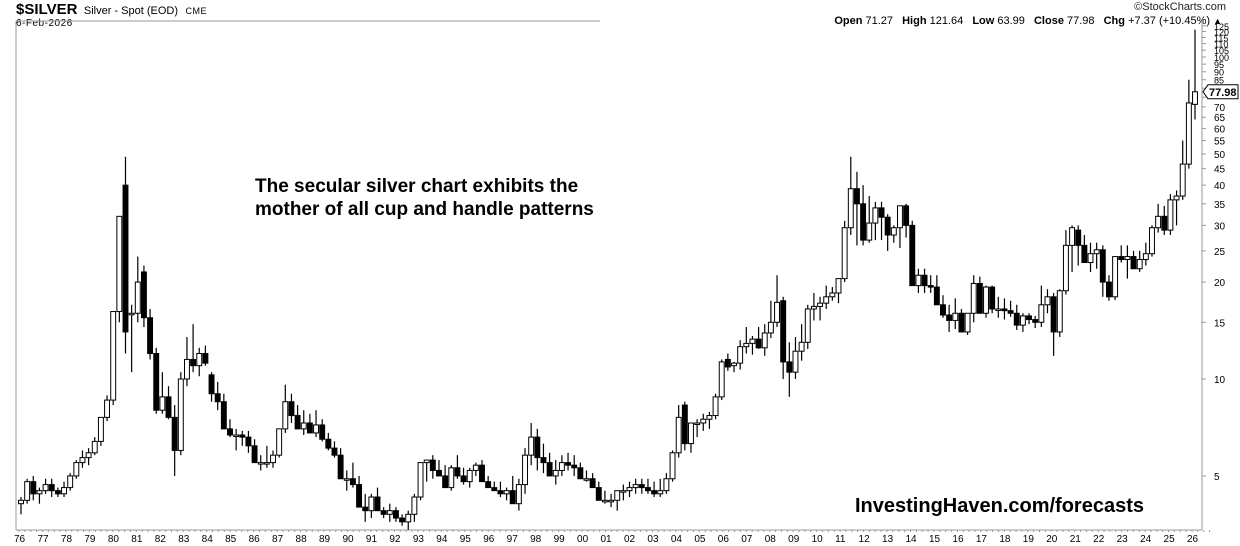 Image resolution: width=1240 pixels, height=546 pixels. Describe the element at coordinates (161, 539) in the screenshot. I see `x-tick-label: 82` at that location.